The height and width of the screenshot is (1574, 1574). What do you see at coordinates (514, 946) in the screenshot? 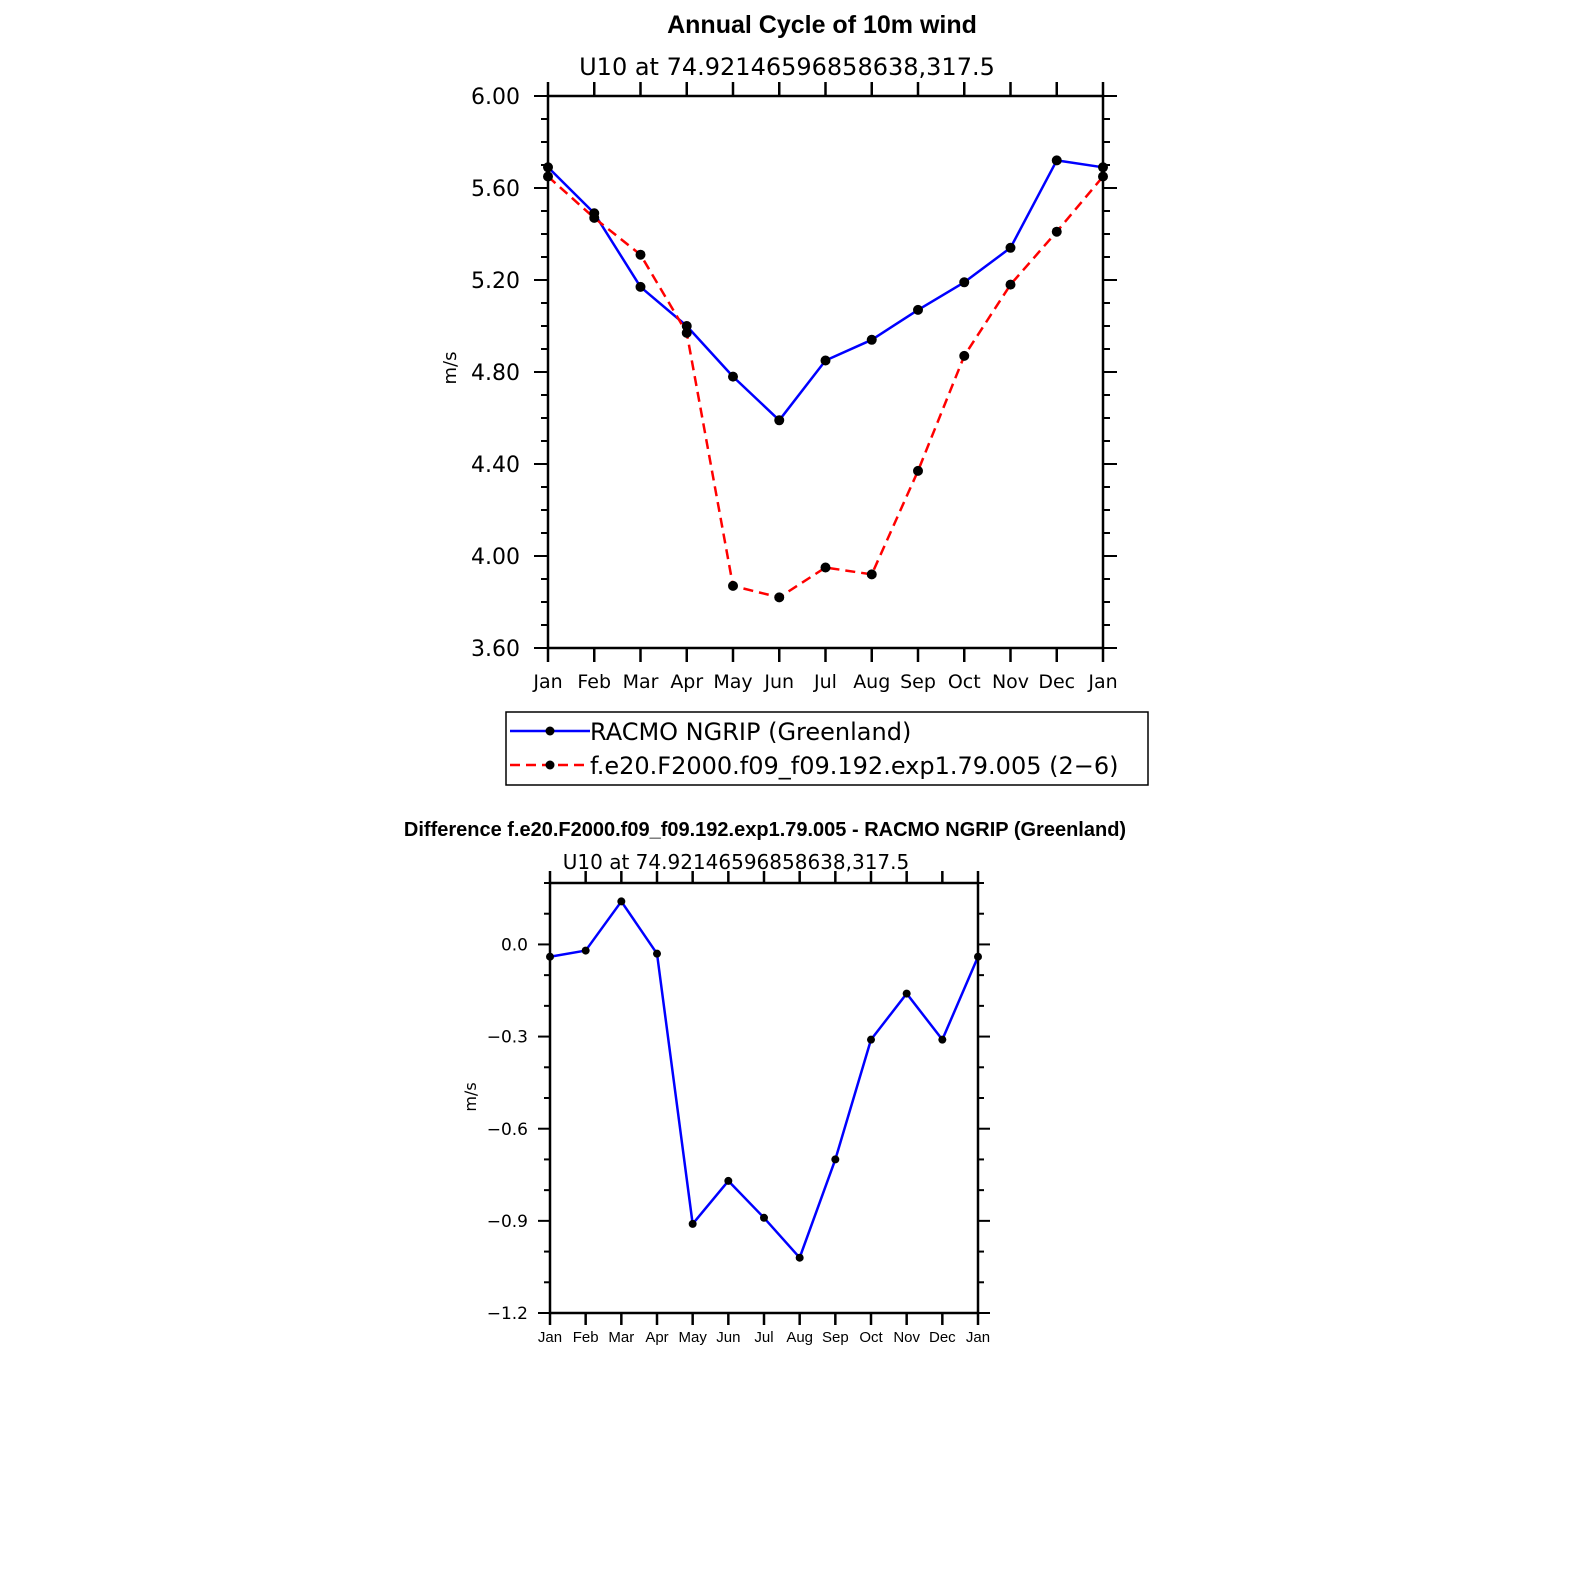
I see `y-tick-label: 0.0` at bounding box center [514, 946].